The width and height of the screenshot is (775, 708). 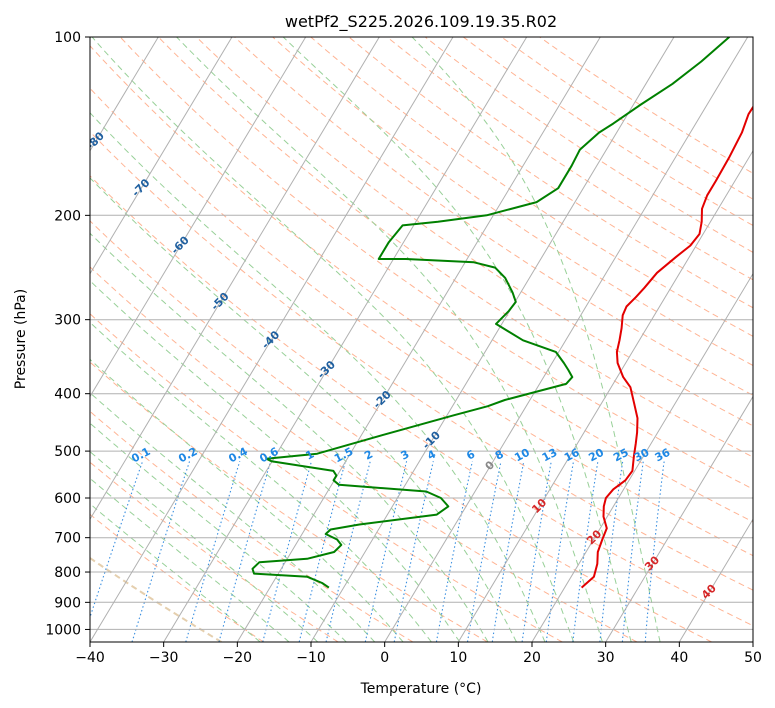 What do you see at coordinates (67, 38) in the screenshot?
I see `y-tick-label: 100` at bounding box center [67, 38].